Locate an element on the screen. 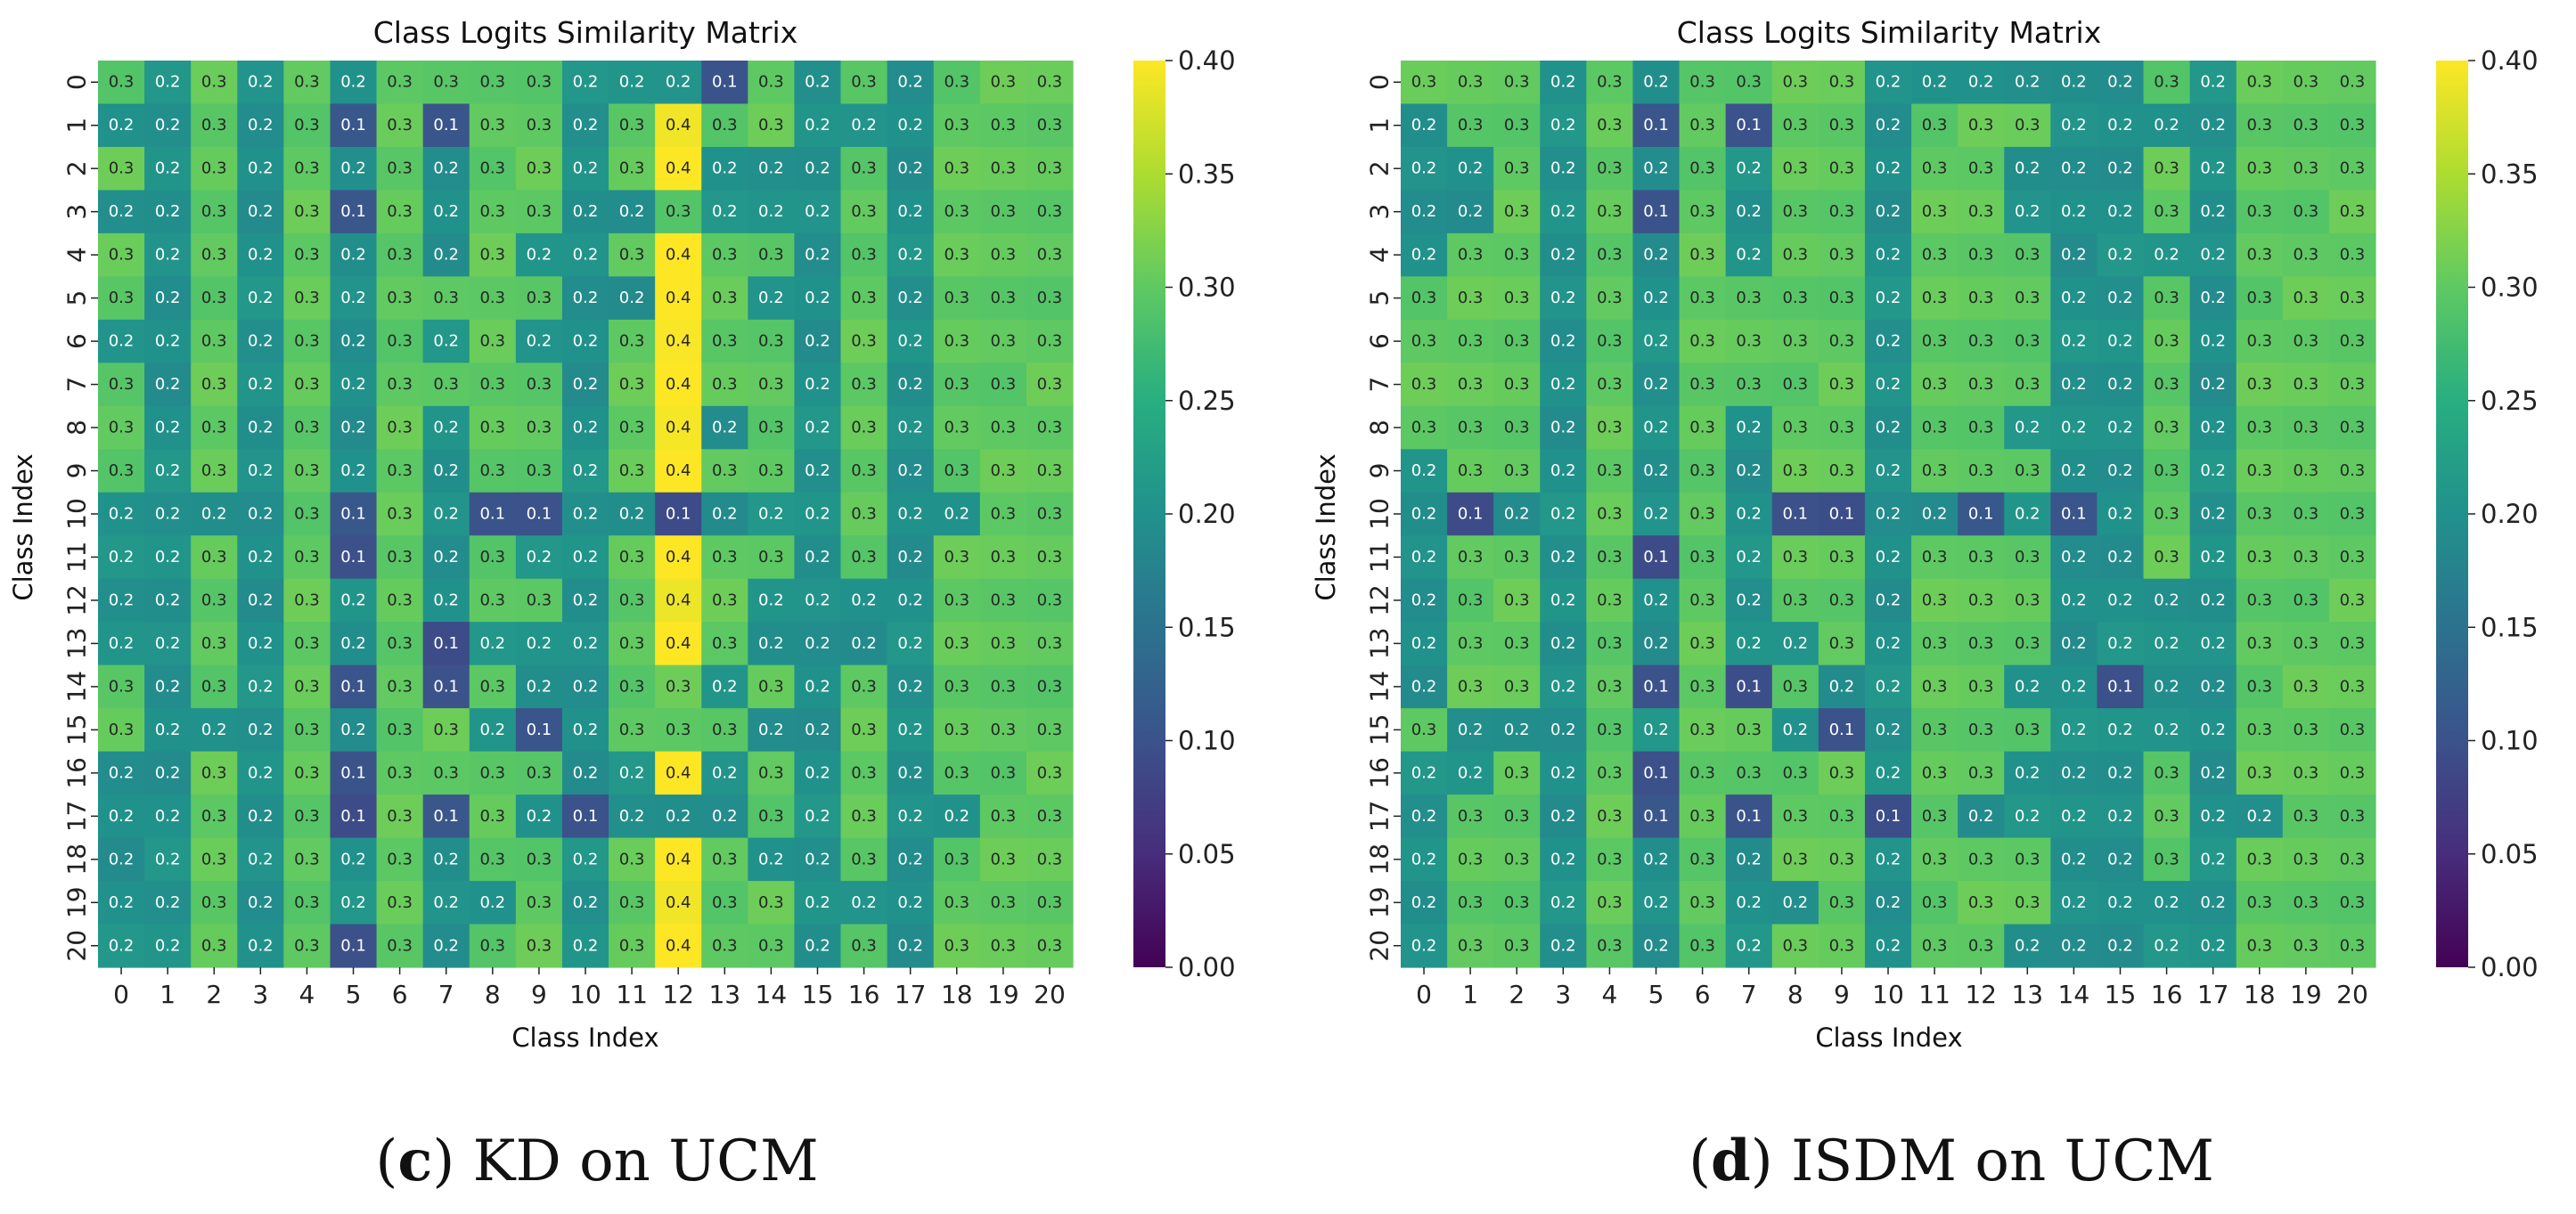 The width and height of the screenshot is (2576, 1214). x-tick-label: 5 is located at coordinates (1656, 994).